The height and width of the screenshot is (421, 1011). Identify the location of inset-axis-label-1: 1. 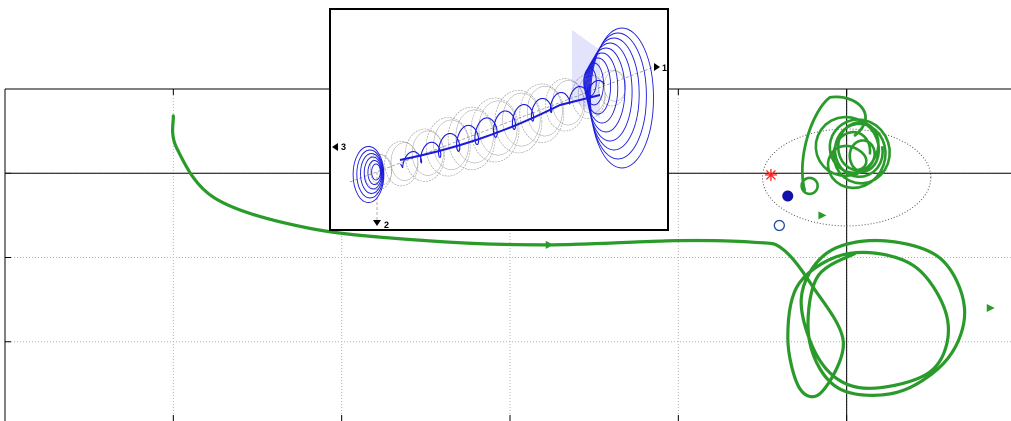
(664, 68).